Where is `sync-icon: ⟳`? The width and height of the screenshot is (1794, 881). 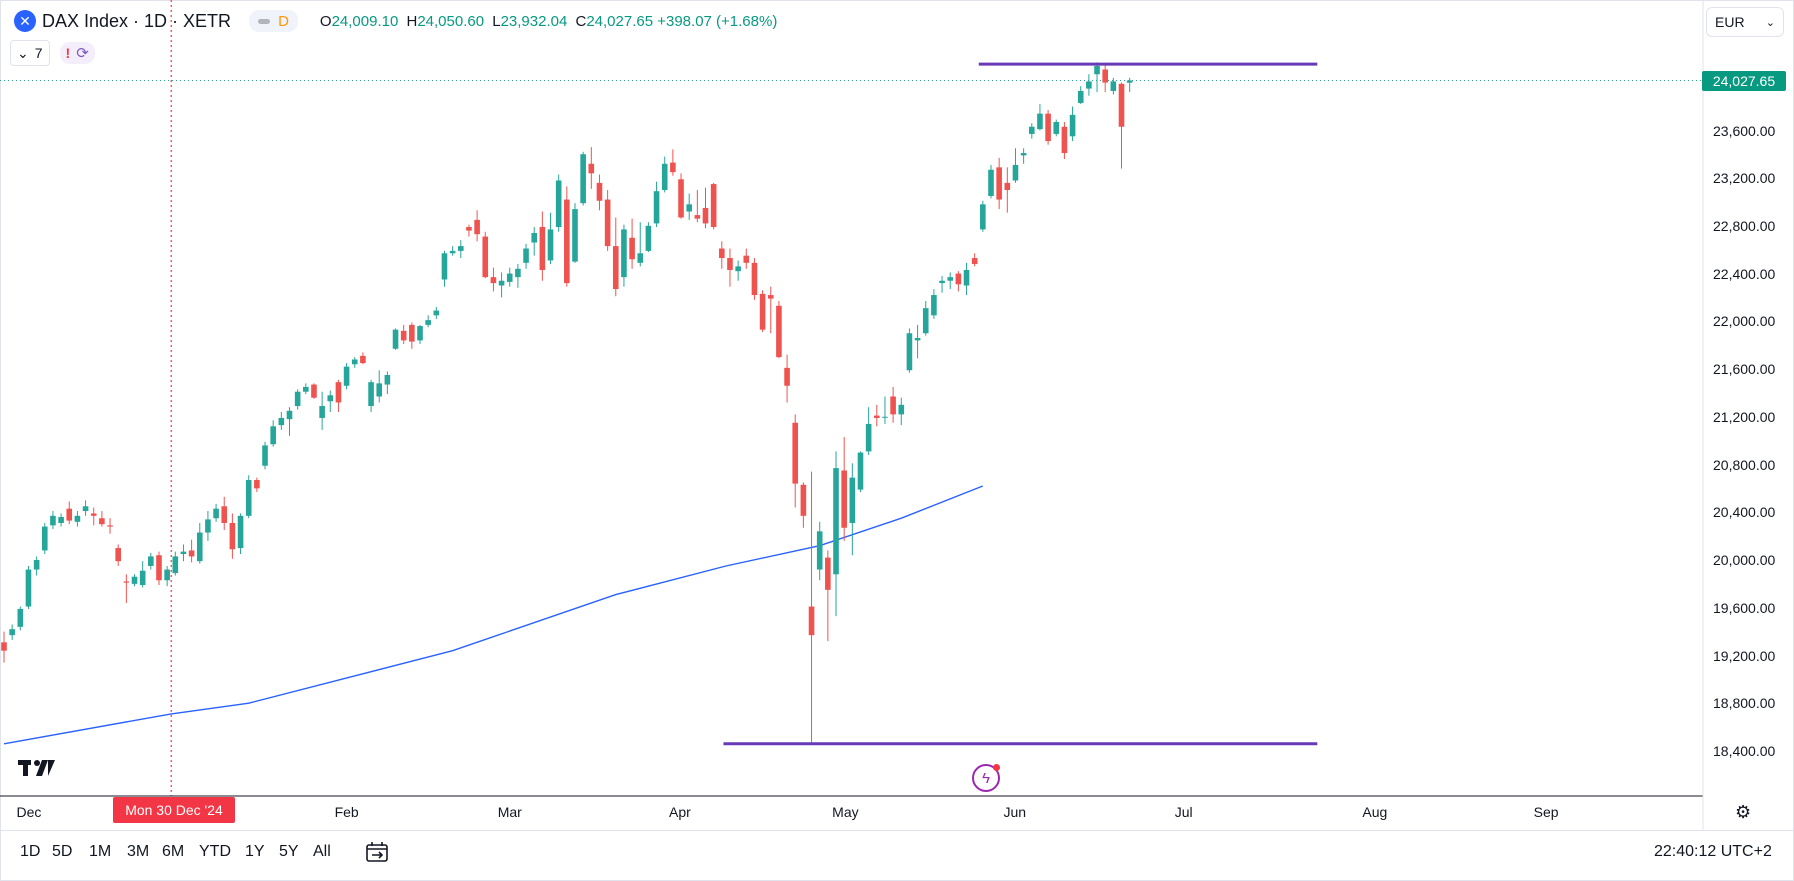 sync-icon: ⟳ is located at coordinates (82, 53).